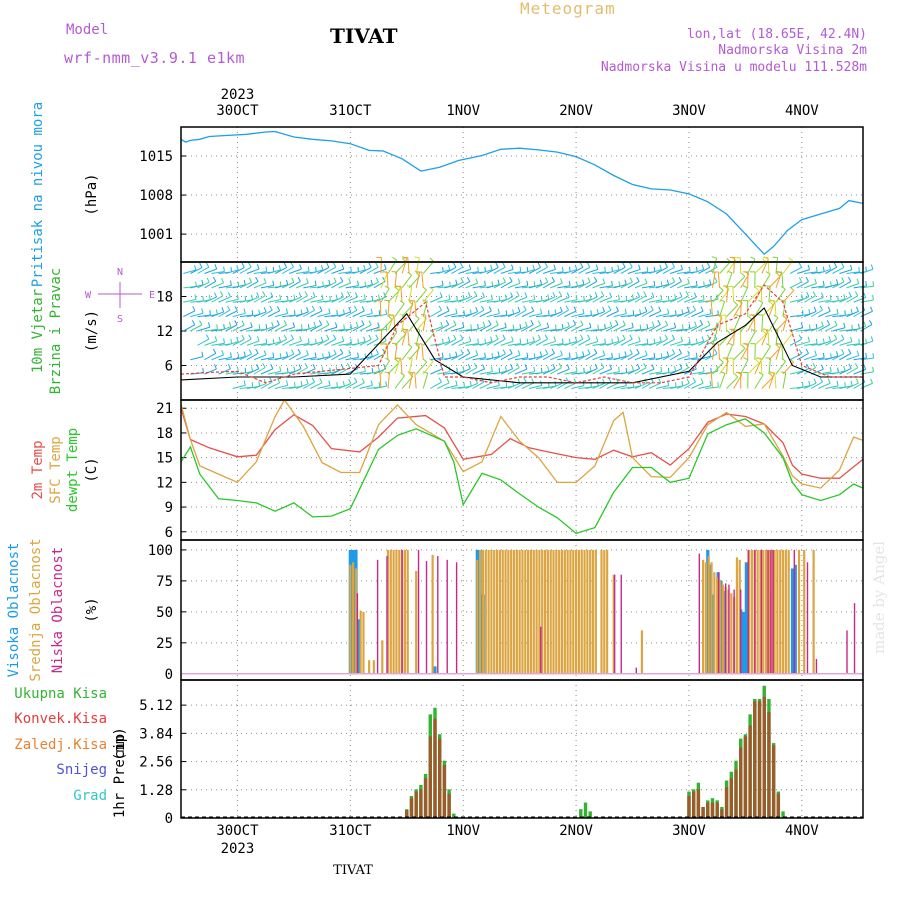 This screenshot has width=900, height=904. What do you see at coordinates (420, 803) in the screenshot?
I see `bar-convective-precip` at bounding box center [420, 803].